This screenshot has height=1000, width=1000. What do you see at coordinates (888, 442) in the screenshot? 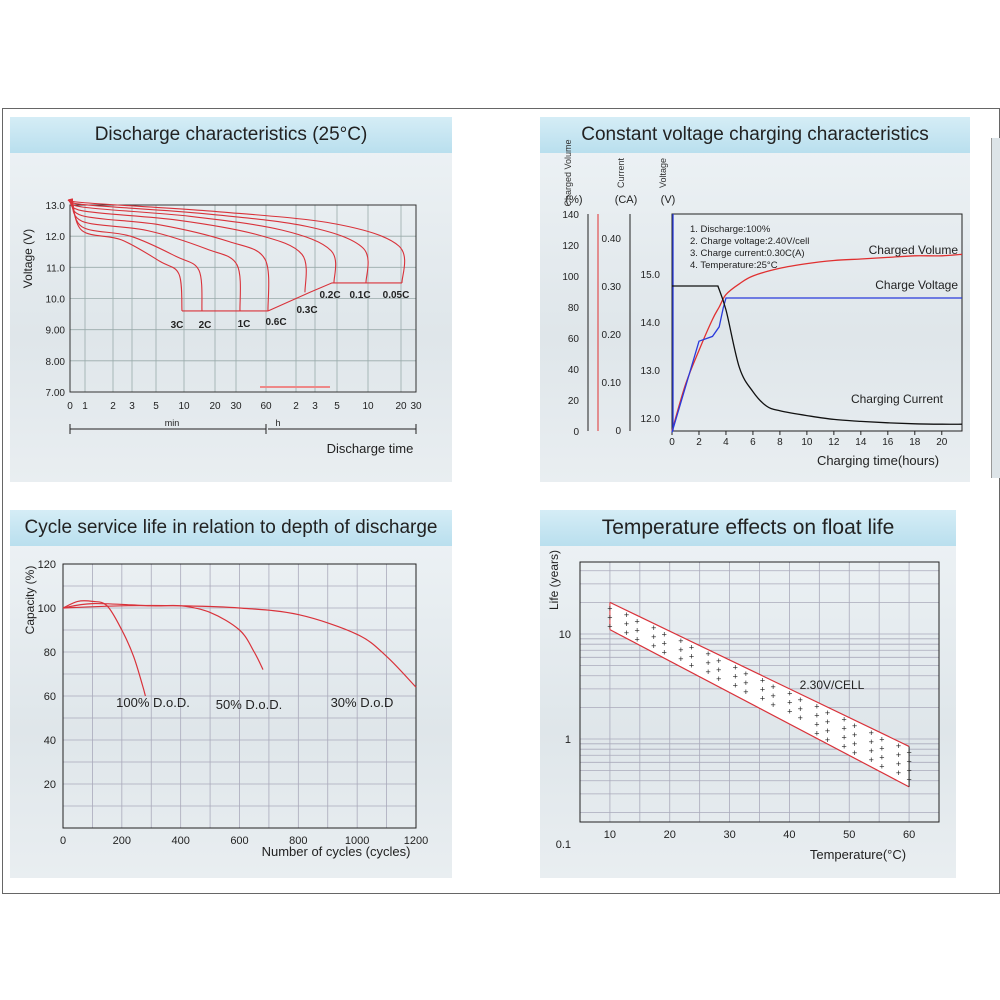
I see `x-tick-label: 16` at bounding box center [888, 442].